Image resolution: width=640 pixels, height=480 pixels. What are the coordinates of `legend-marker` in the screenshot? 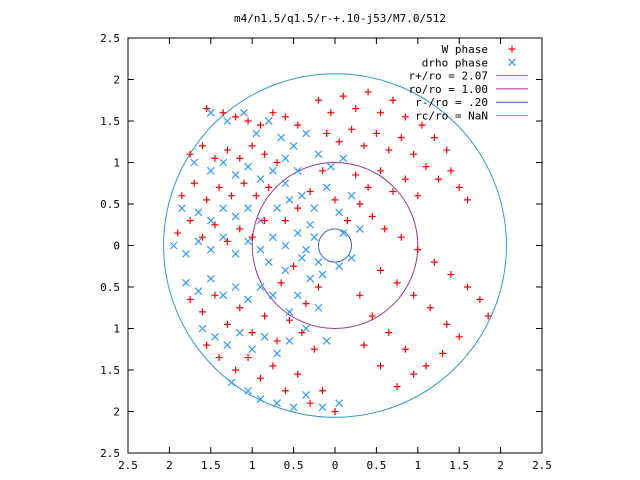 It's located at (512, 62).